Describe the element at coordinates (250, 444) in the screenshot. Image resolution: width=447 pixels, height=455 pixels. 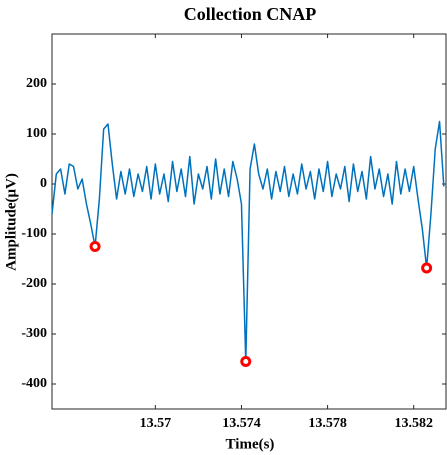
I see `x-axis-label: Time(s)` at that location.